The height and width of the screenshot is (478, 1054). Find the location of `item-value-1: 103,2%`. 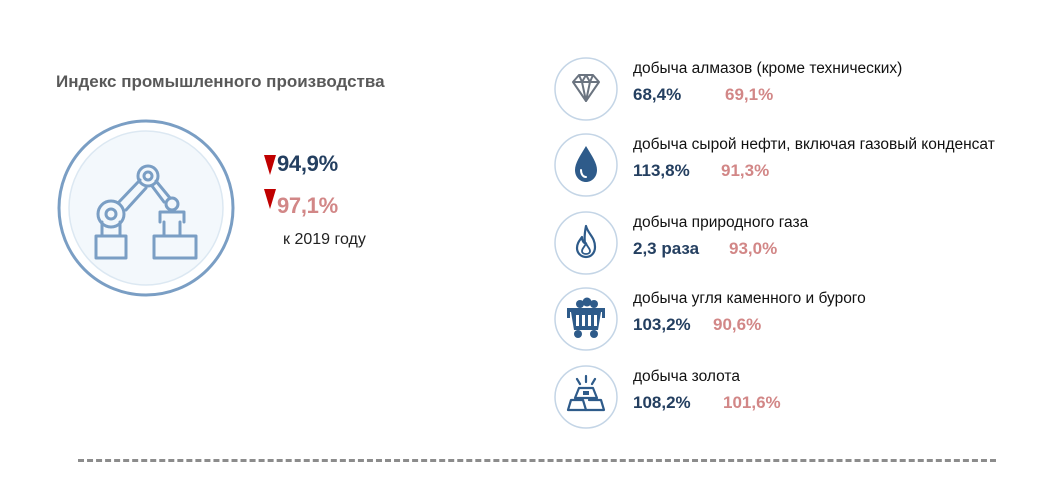

item-value-1: 103,2% is located at coordinates (662, 324).